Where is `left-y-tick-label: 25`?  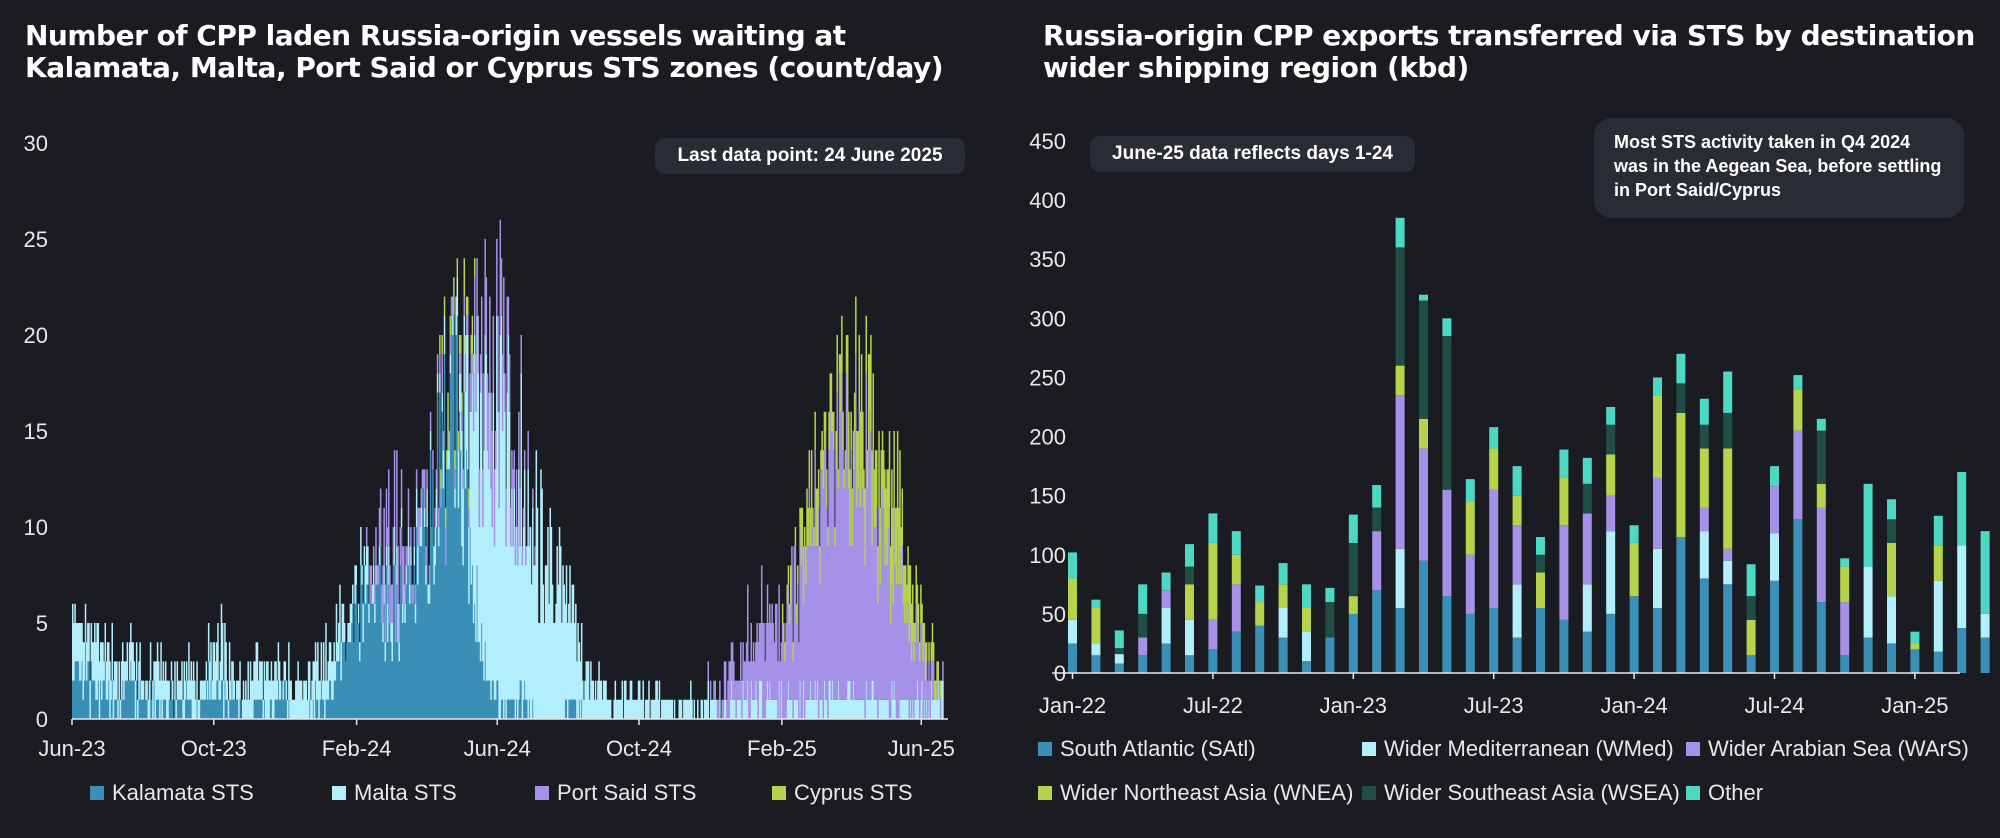
left-y-tick-label: 25 is located at coordinates (36, 239).